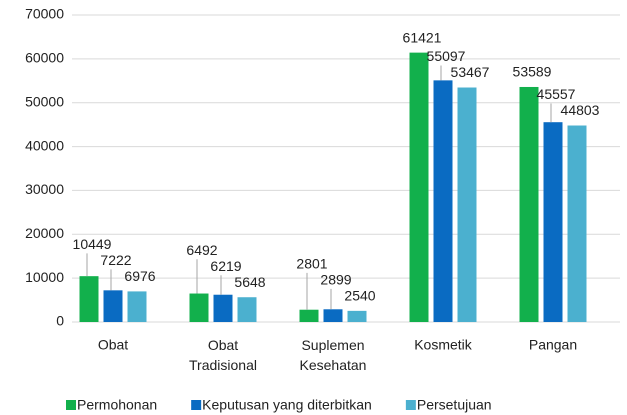 The image size is (627, 415). Describe the element at coordinates (359, 296) in the screenshot. I see `data-label: 2540` at that location.